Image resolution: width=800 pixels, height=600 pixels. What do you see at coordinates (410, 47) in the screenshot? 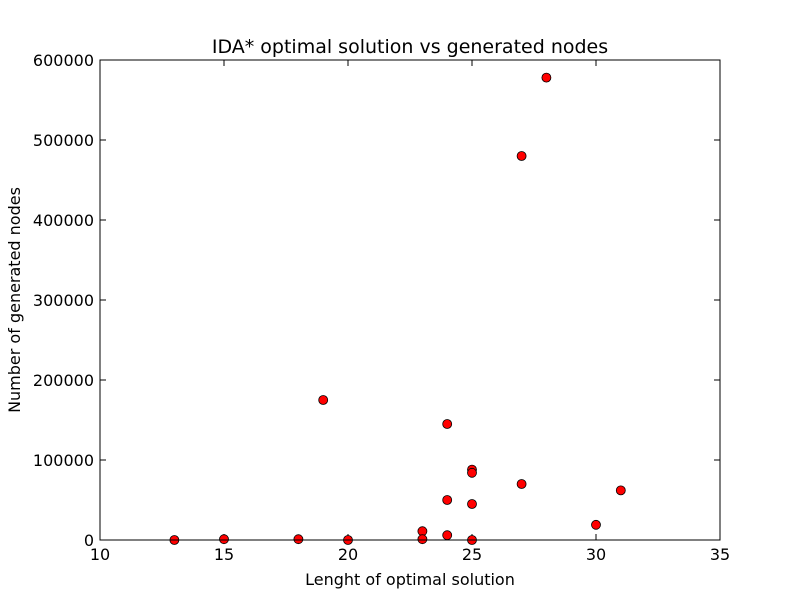
I see `chart-title: IDA* optimal solution vs generated nodes` at bounding box center [410, 47].